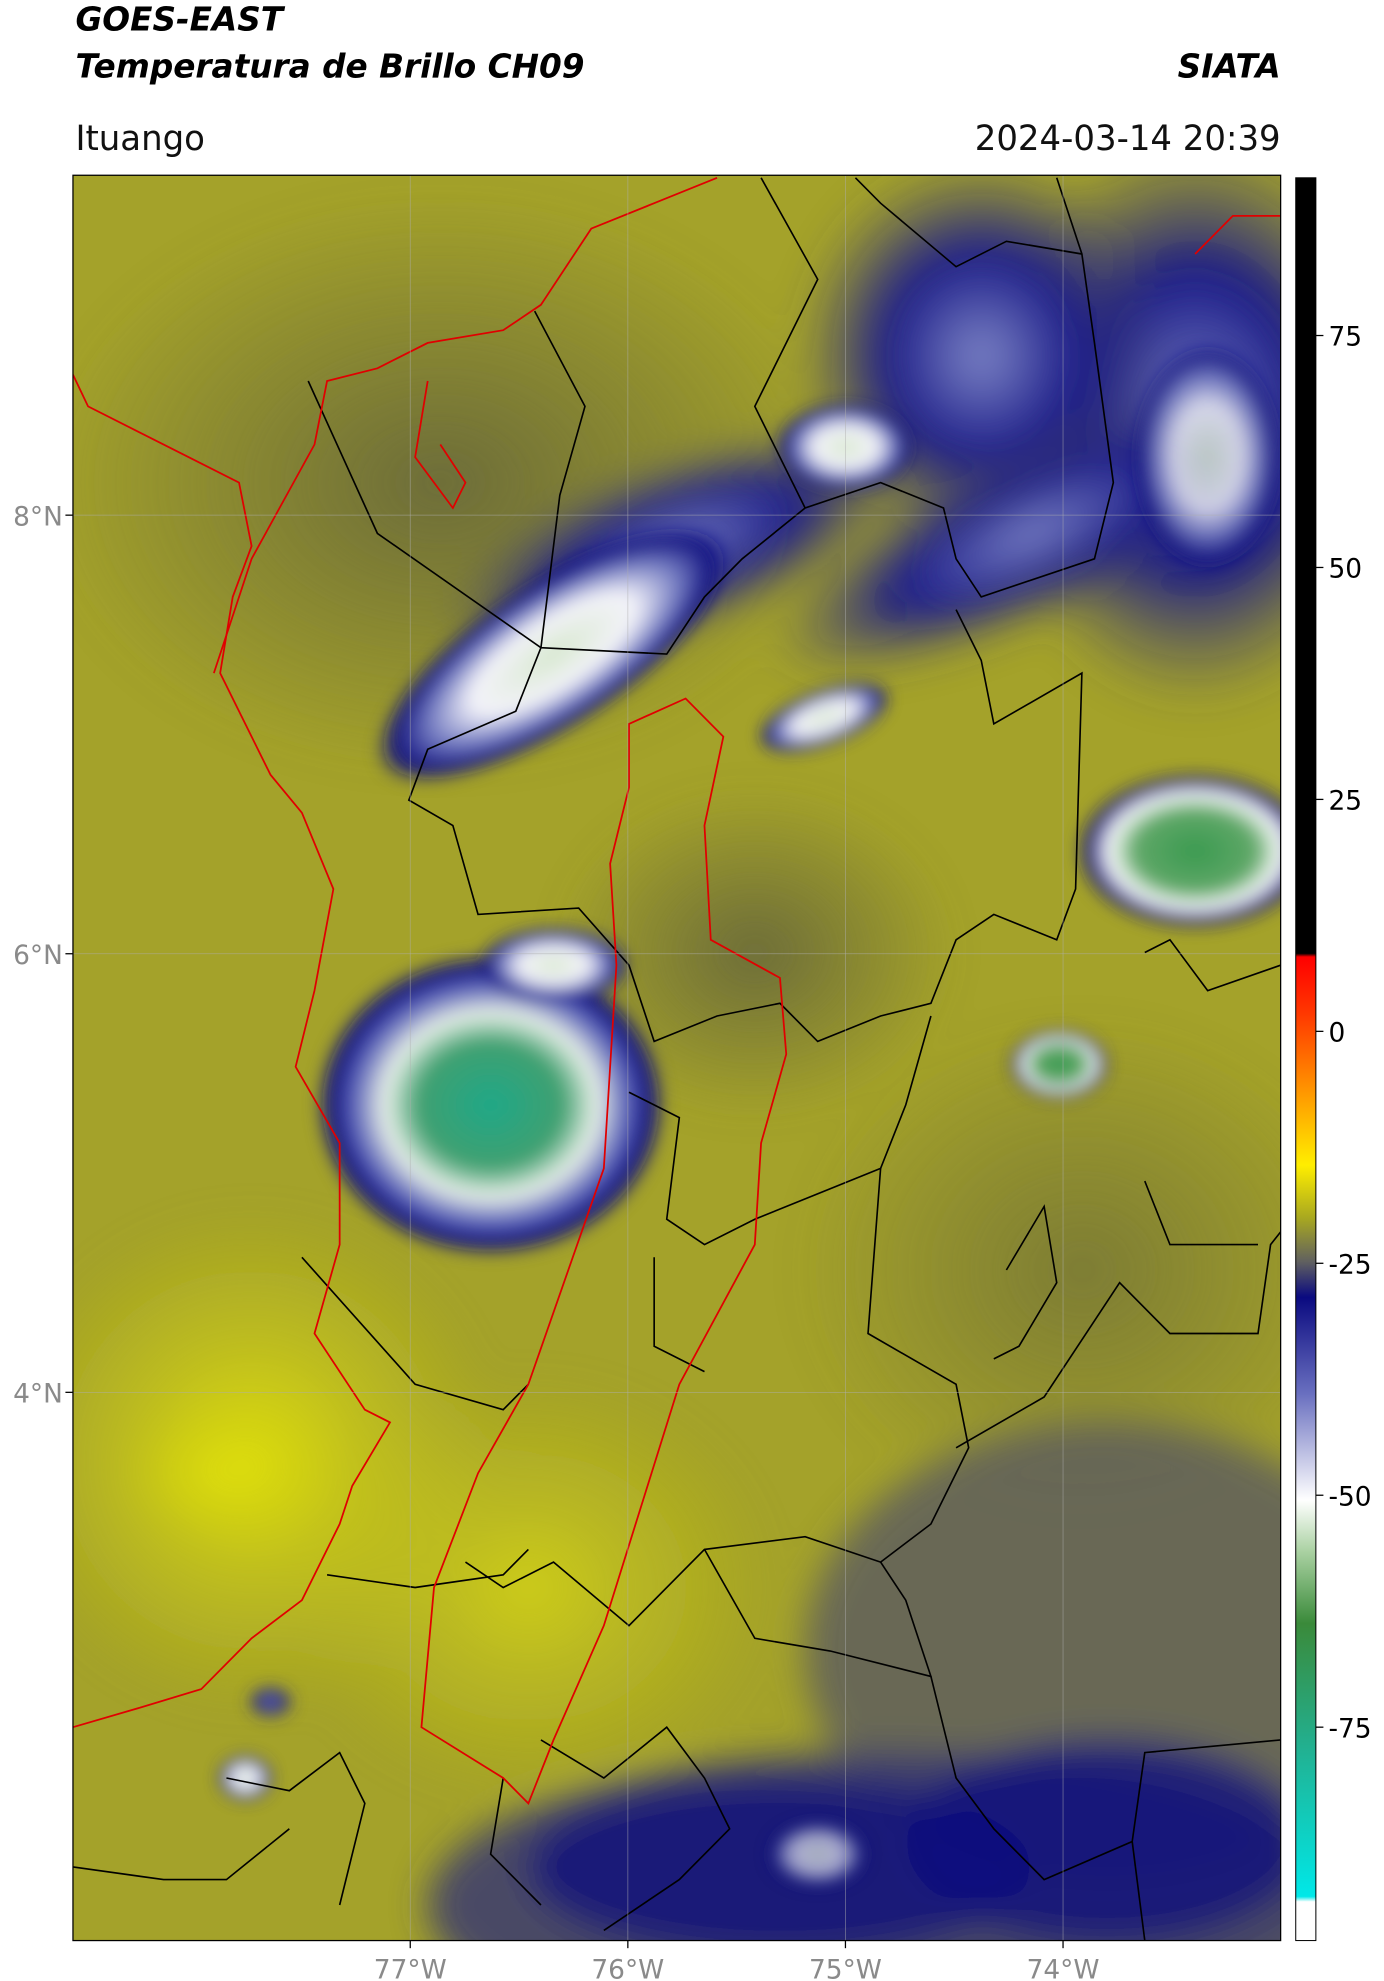 This screenshot has height=1981, width=1384. I want to click on colorbar-tick-label: 50, so click(1345, 569).